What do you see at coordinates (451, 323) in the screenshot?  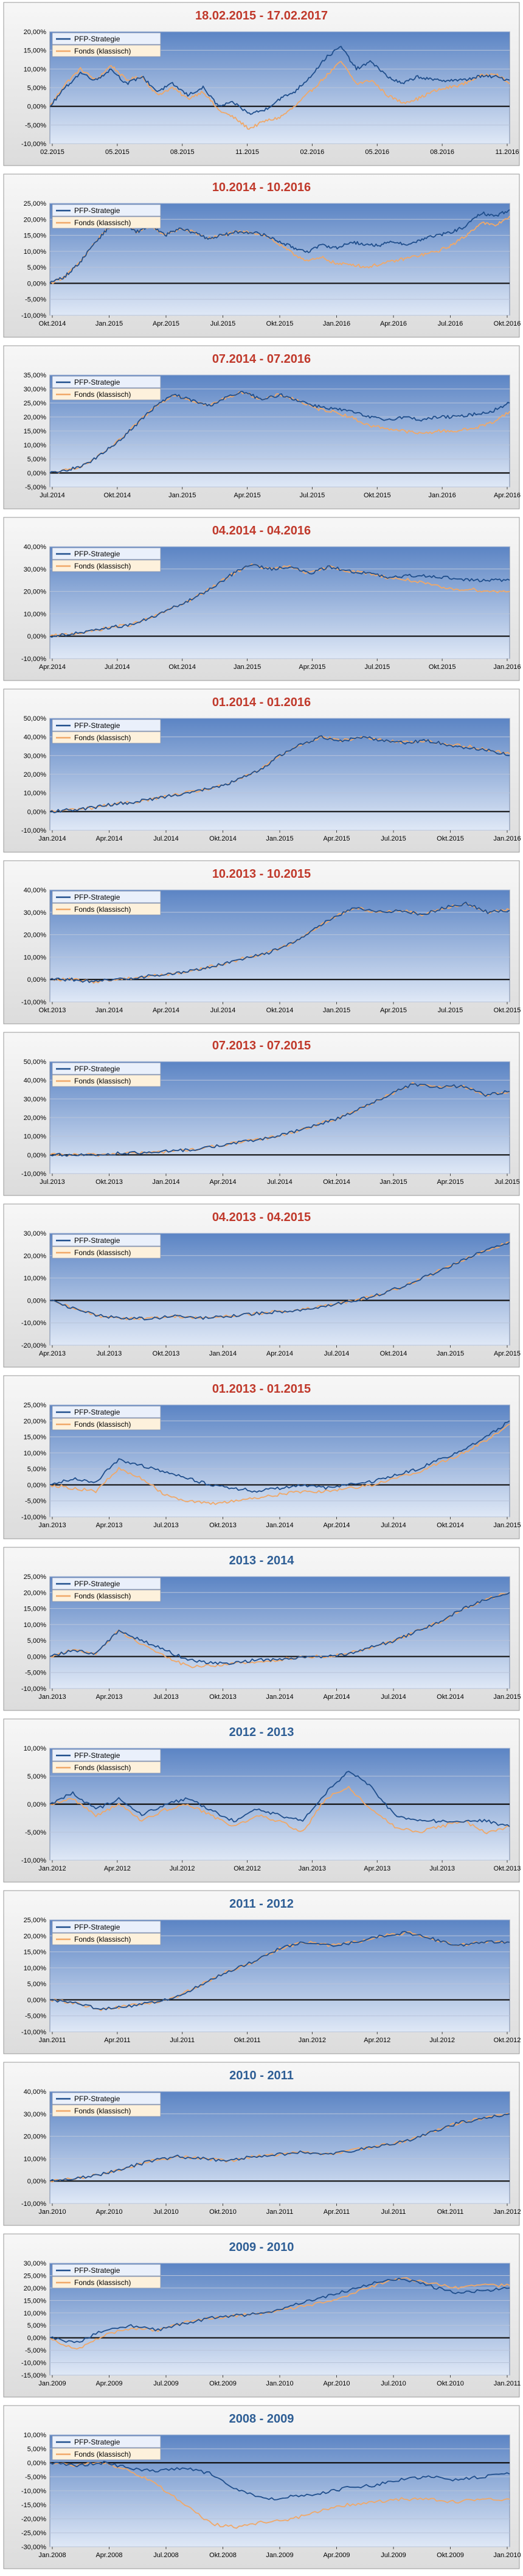 I see `x-tick-label: Jul.2016` at bounding box center [451, 323].